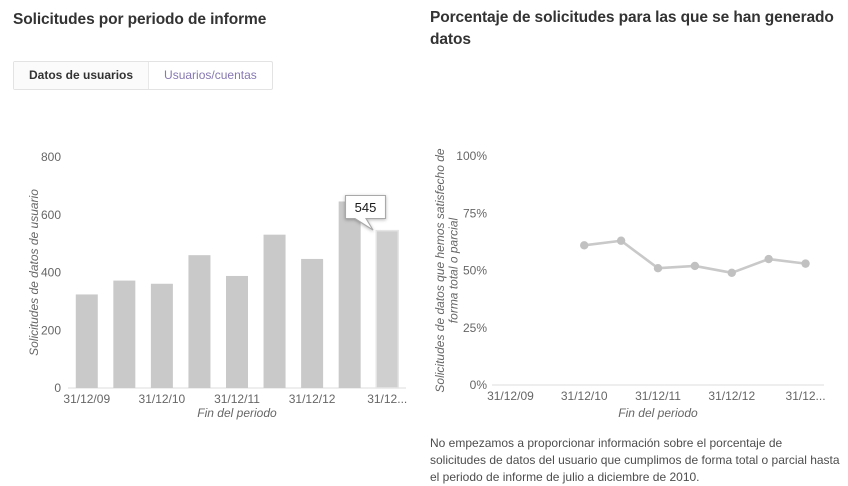 This screenshot has width=848, height=486. I want to click on tooltip-bubble-shape, so click(365, 212).